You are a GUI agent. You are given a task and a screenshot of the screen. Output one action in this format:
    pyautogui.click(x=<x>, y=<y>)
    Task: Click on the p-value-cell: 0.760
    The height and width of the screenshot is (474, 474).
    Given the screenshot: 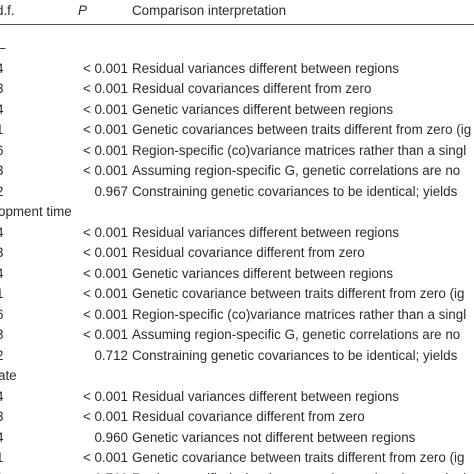 What is the action you would take?
    pyautogui.click(x=111, y=471)
    